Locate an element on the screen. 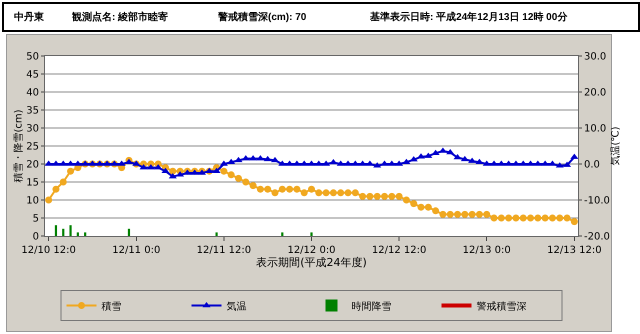  legend-label: 時間降雪 is located at coordinates (372, 306).